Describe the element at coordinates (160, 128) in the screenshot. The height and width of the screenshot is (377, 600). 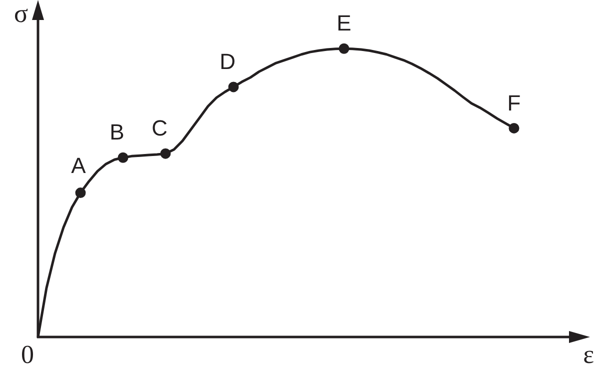
I see `annotation: C` at that location.